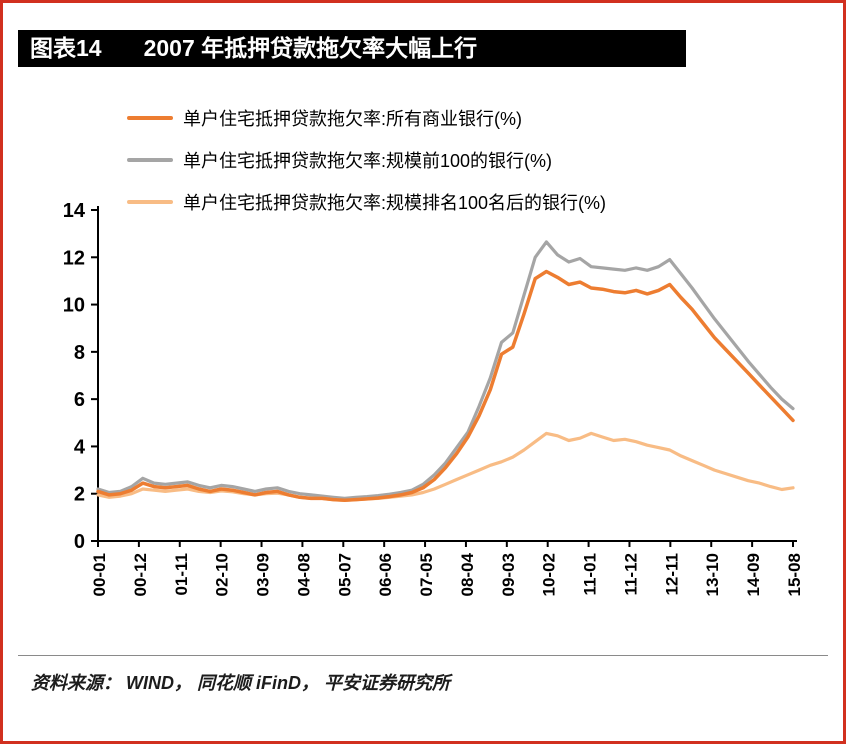 This screenshot has width=846, height=744. What do you see at coordinates (150, 202) in the screenshot?
I see `legend-swatch-light-orange` at bounding box center [150, 202].